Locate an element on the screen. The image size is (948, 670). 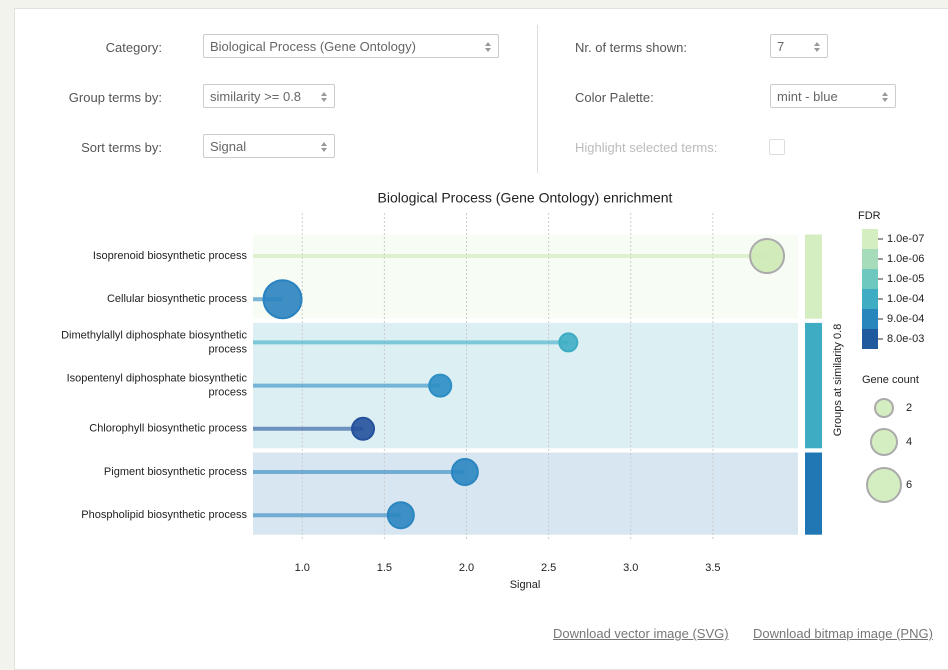
download-link: Download vector image (SVG) is located at coordinates (641, 633).